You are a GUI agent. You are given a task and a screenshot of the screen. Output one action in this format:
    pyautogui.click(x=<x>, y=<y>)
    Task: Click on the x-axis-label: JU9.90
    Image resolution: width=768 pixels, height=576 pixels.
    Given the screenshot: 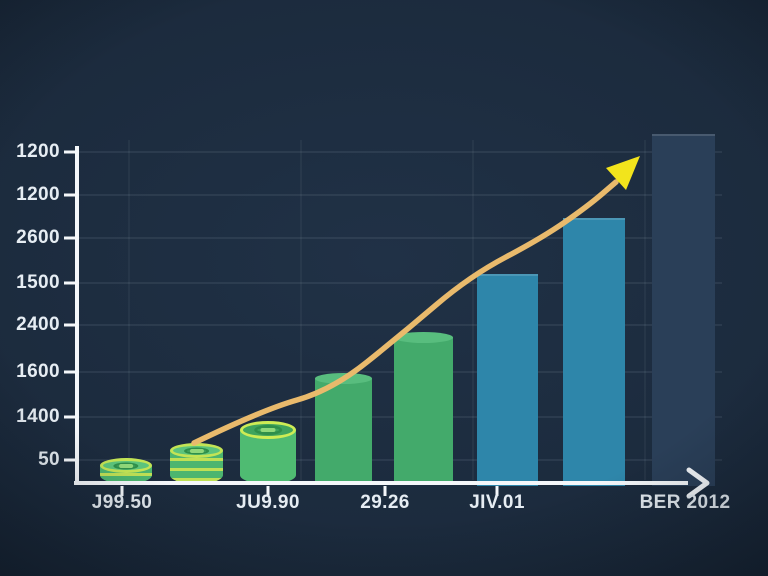 What is the action you would take?
    pyautogui.click(x=268, y=502)
    